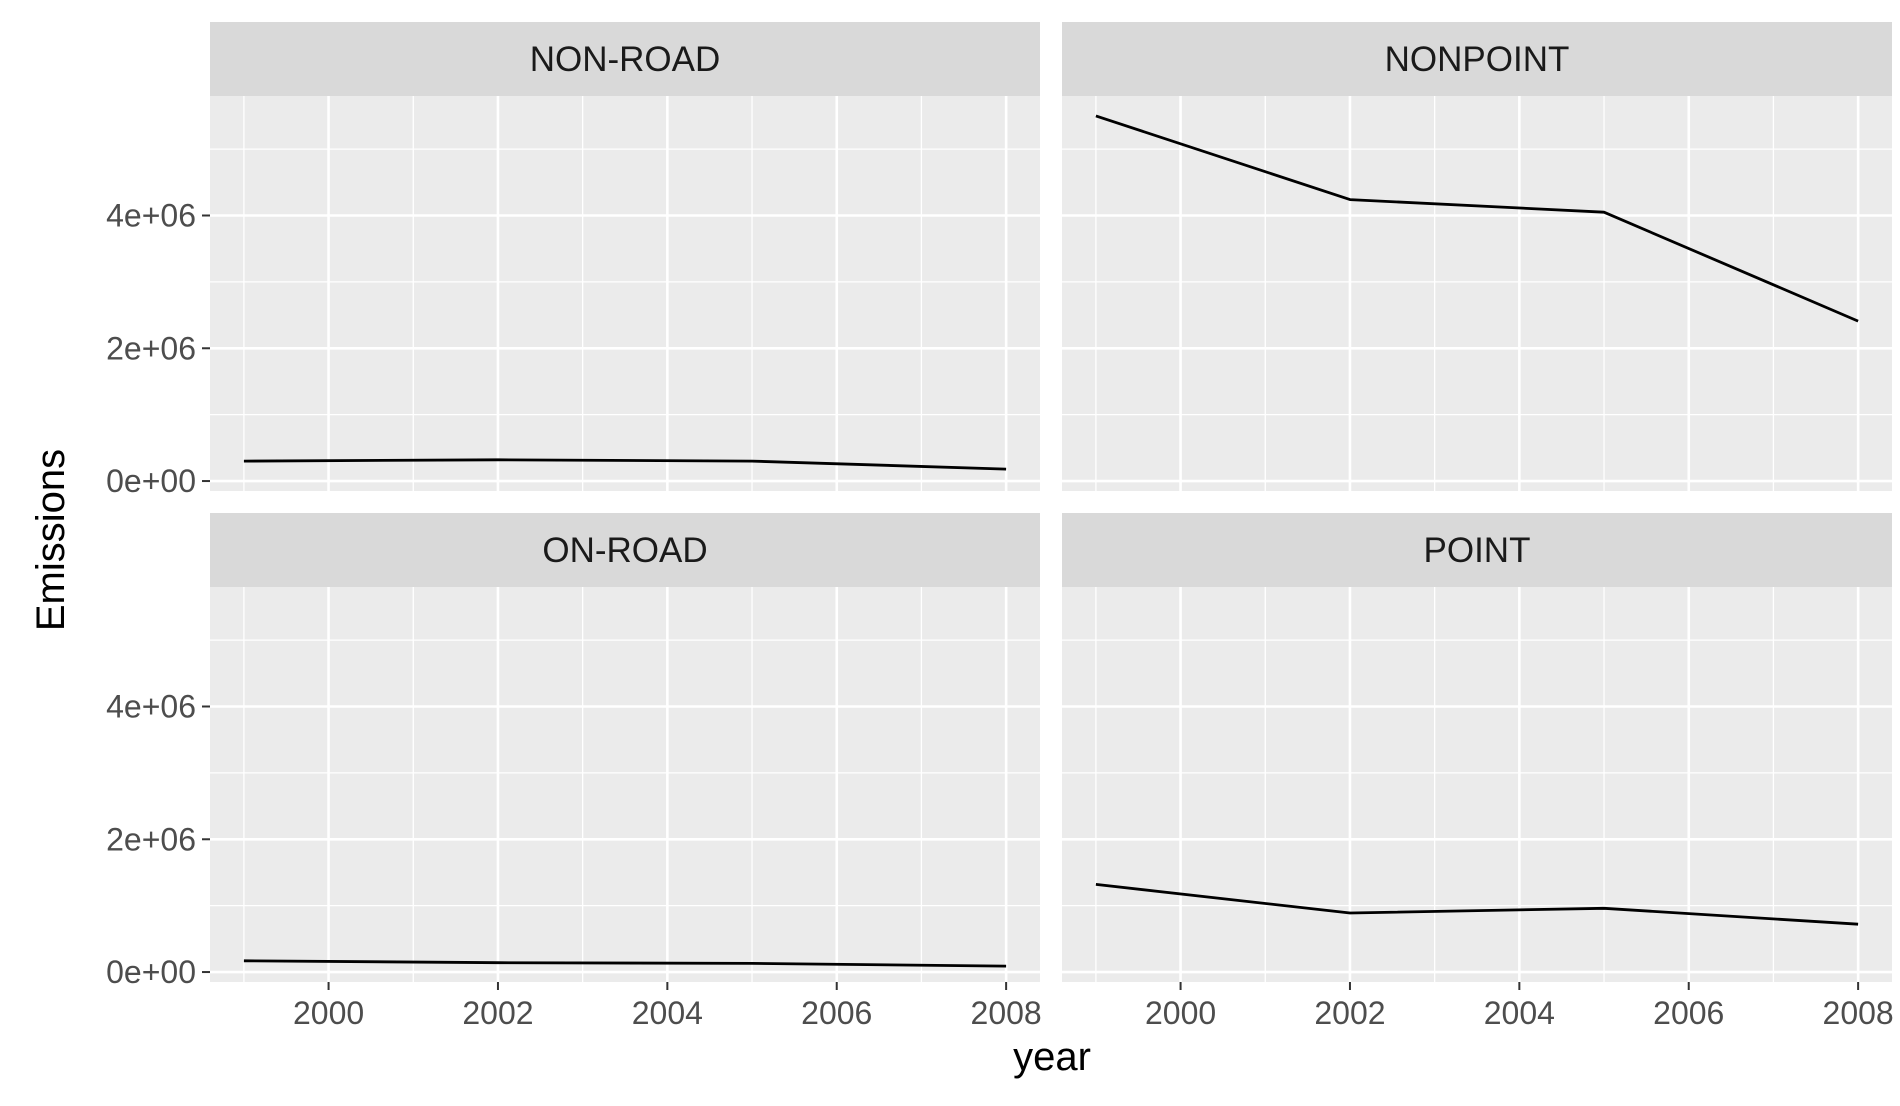  What do you see at coordinates (1477, 904) in the screenshot?
I see `series-line-point` at bounding box center [1477, 904].